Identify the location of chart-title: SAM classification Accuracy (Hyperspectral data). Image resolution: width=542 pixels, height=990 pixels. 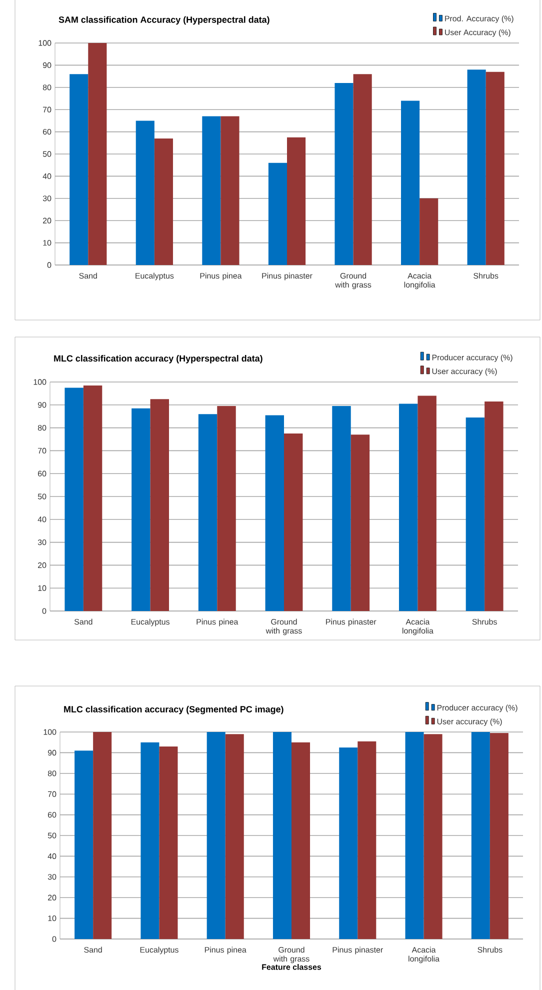
(164, 20).